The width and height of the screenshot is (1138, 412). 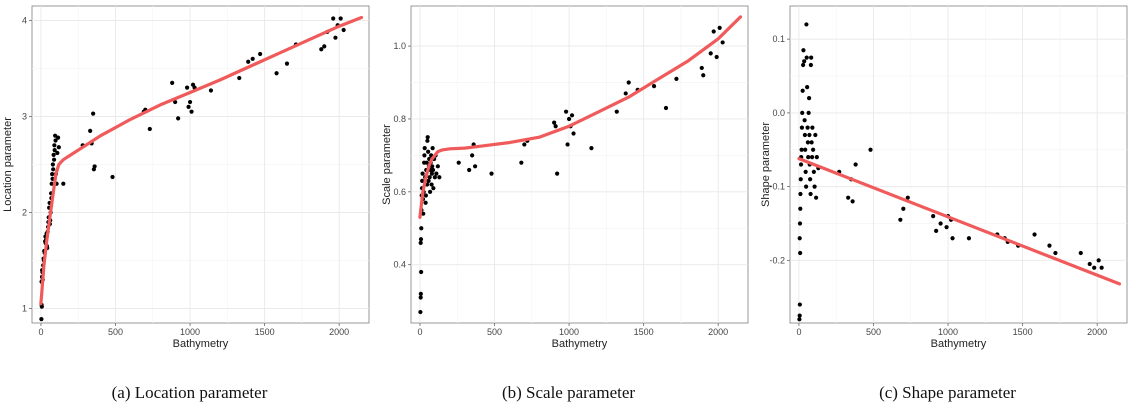 I want to click on y-tick-label: 0.4, so click(x=399, y=265).